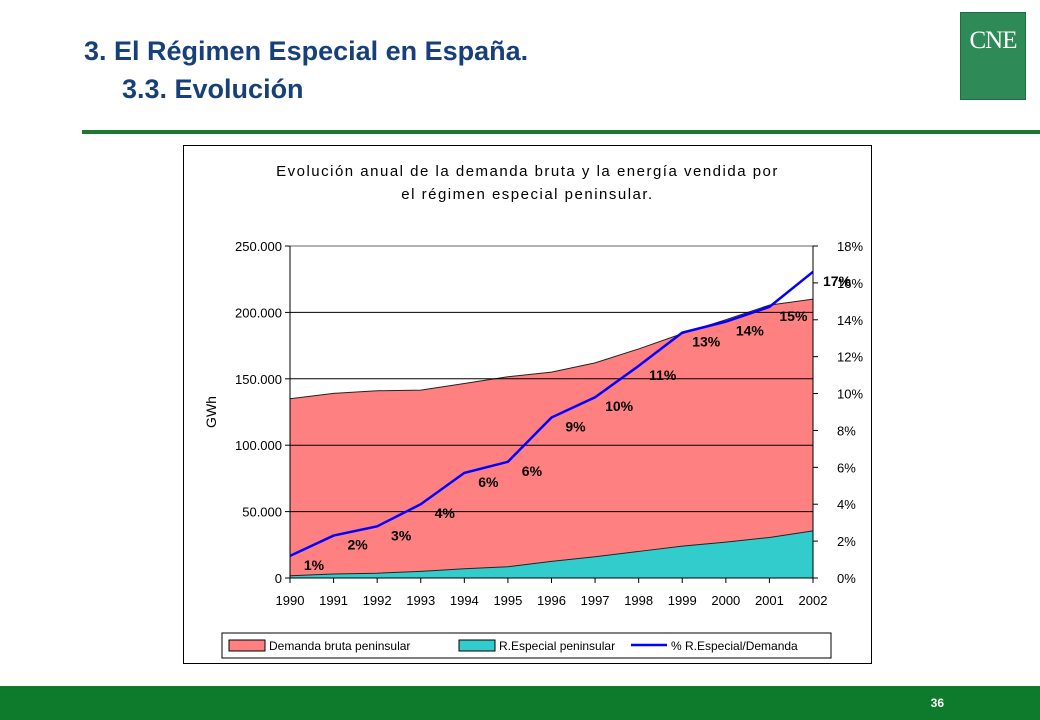  I want to click on x-tick-label: 2000, so click(725, 600).